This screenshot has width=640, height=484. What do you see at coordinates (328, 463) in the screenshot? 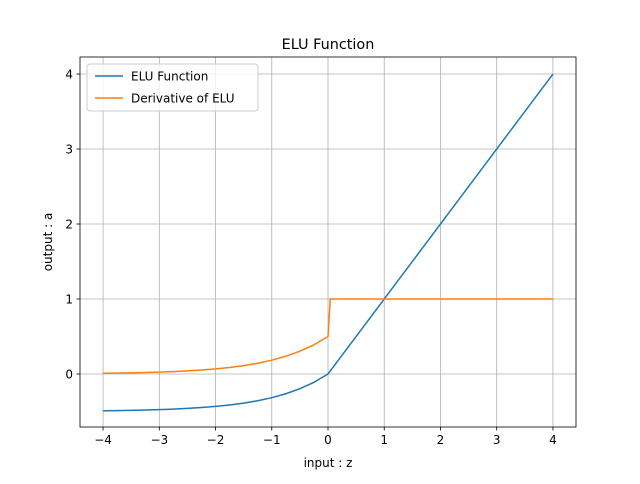
I see `x-axis-label: input : z` at bounding box center [328, 463].